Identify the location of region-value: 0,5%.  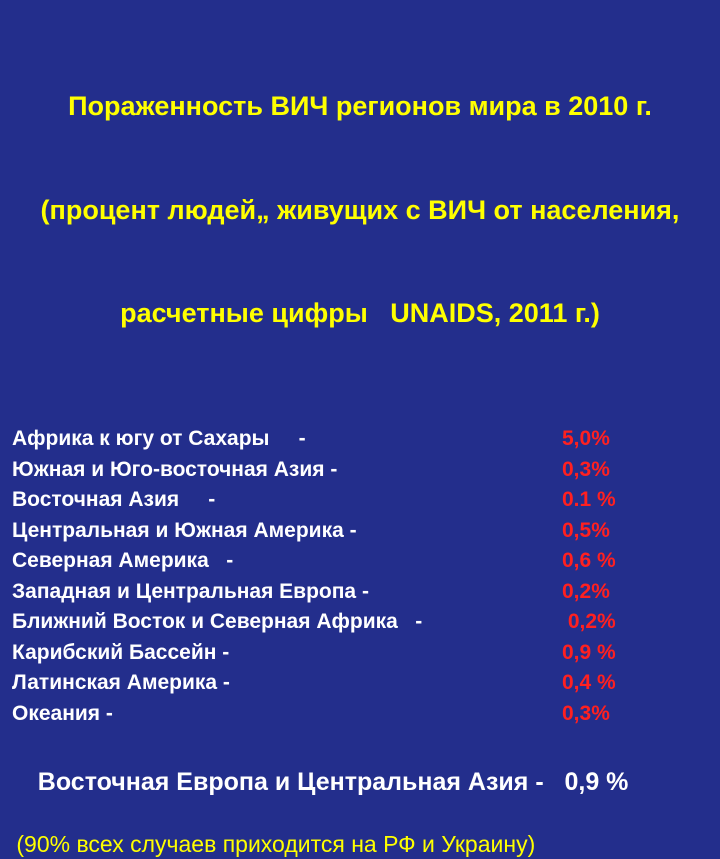
(586, 530).